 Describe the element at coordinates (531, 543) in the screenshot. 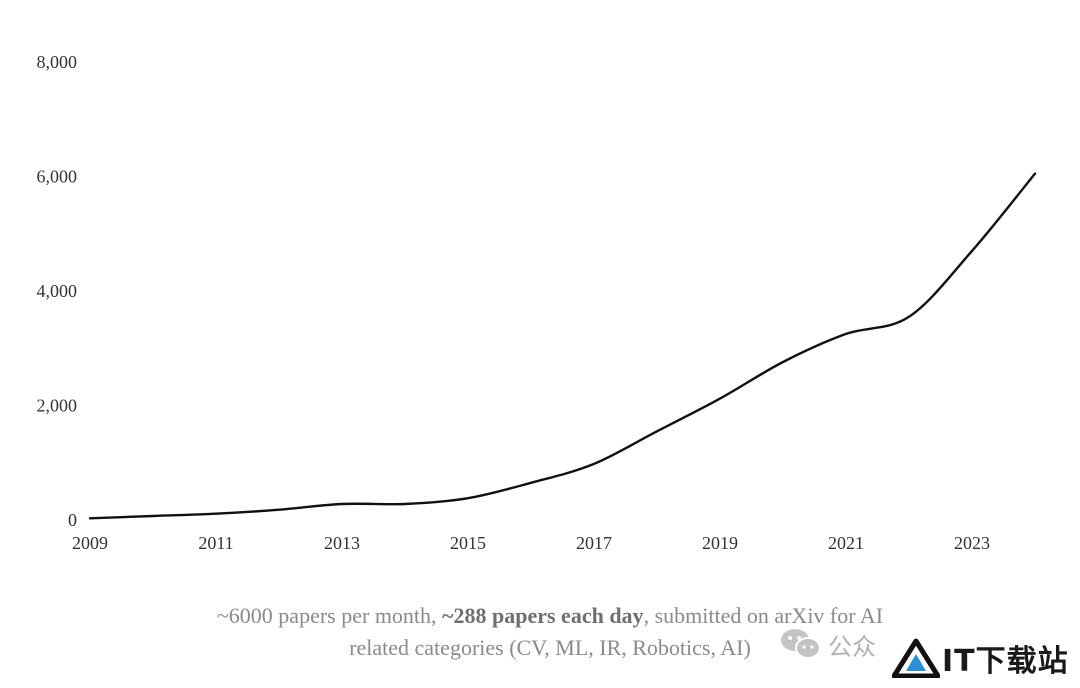

I see `x-axis-ticks: 2009 2011 2013 2015 2017 2019 2021 2023` at that location.